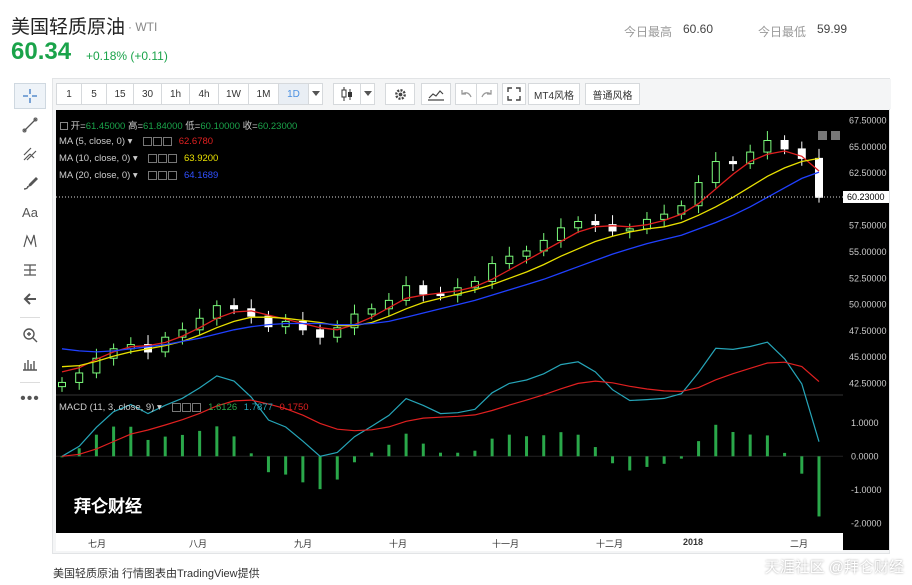 The image size is (912, 585). What do you see at coordinates (97, 544) in the screenshot?
I see `x-tick-label: 七月` at bounding box center [97, 544].